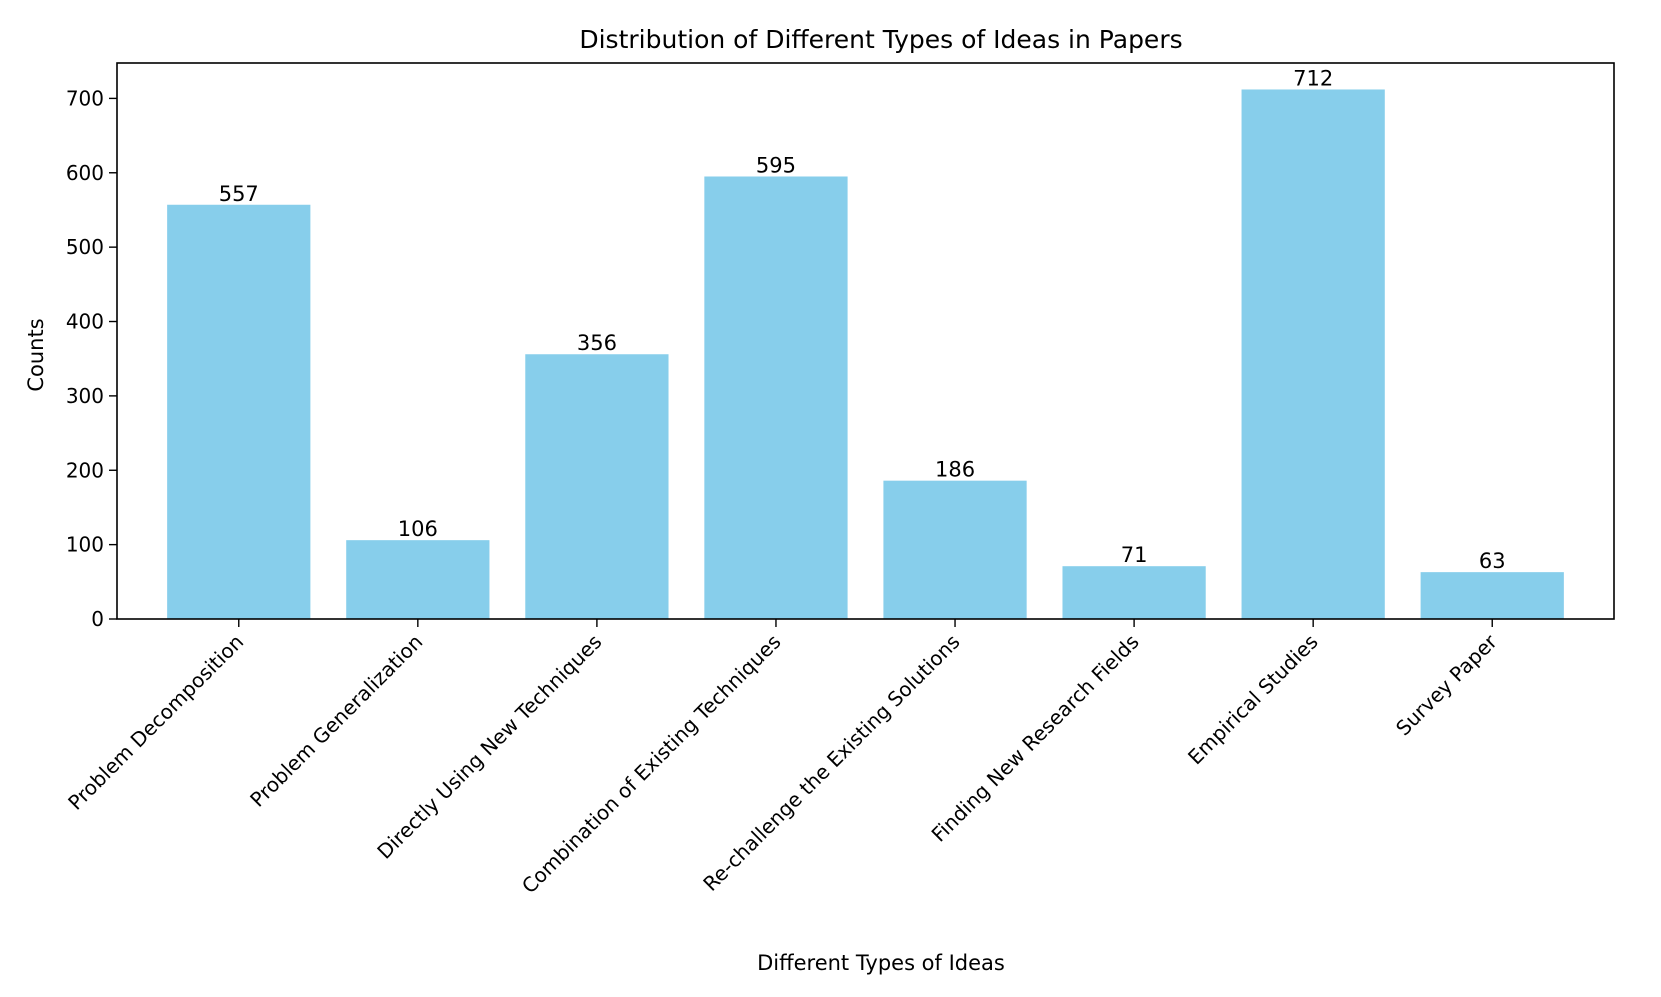 The height and width of the screenshot is (997, 1661). What do you see at coordinates (36, 354) in the screenshot?
I see `y-axis-label: Counts` at bounding box center [36, 354].